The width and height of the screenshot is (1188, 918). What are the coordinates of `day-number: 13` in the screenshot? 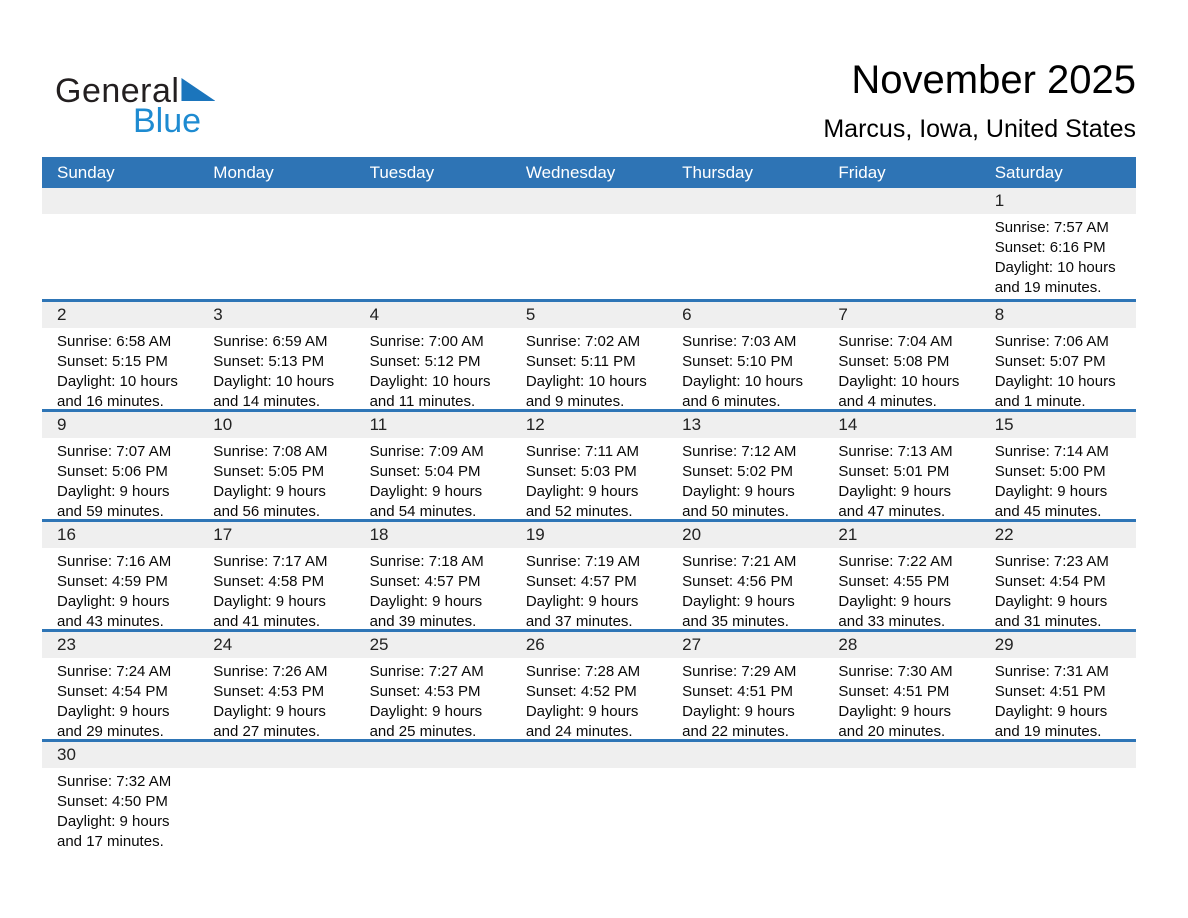 It's located at (692, 424).